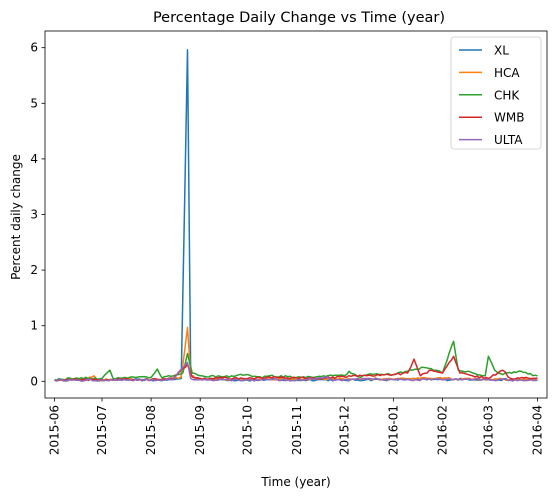 Image resolution: width=554 pixels, height=498 pixels. I want to click on x-tick-label: 2016-02, so click(442, 430).